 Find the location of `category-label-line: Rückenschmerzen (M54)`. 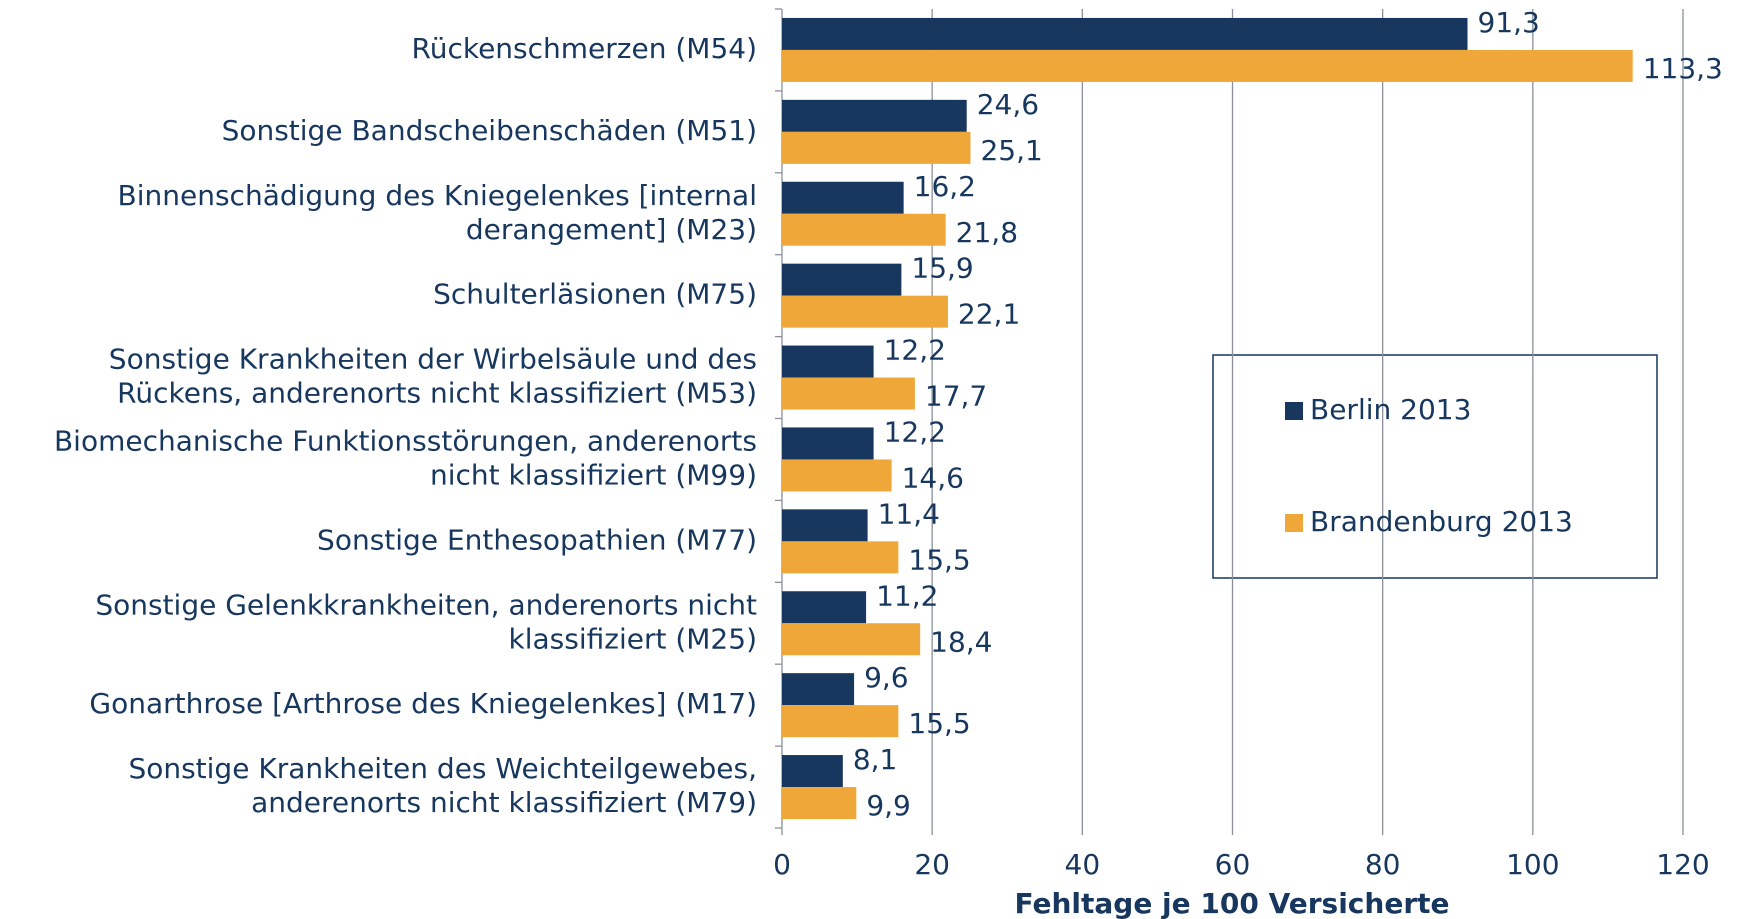

category-label-line: Rückenschmerzen (M54) is located at coordinates (584, 48).